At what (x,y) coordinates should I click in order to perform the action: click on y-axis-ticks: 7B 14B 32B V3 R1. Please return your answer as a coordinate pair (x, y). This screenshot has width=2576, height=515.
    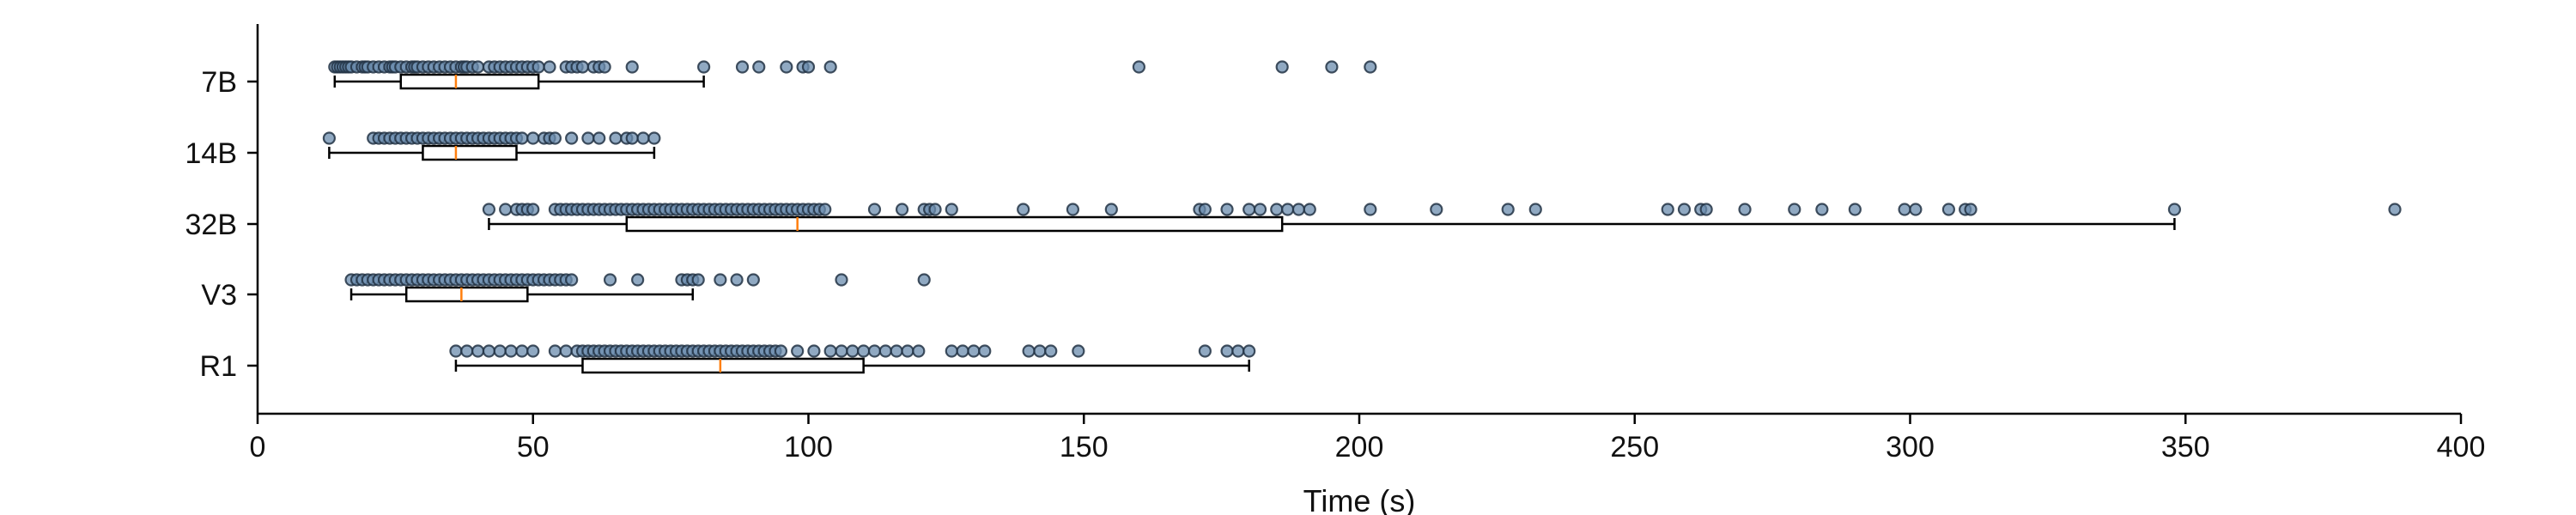
    Looking at the image, I should click on (221, 224).